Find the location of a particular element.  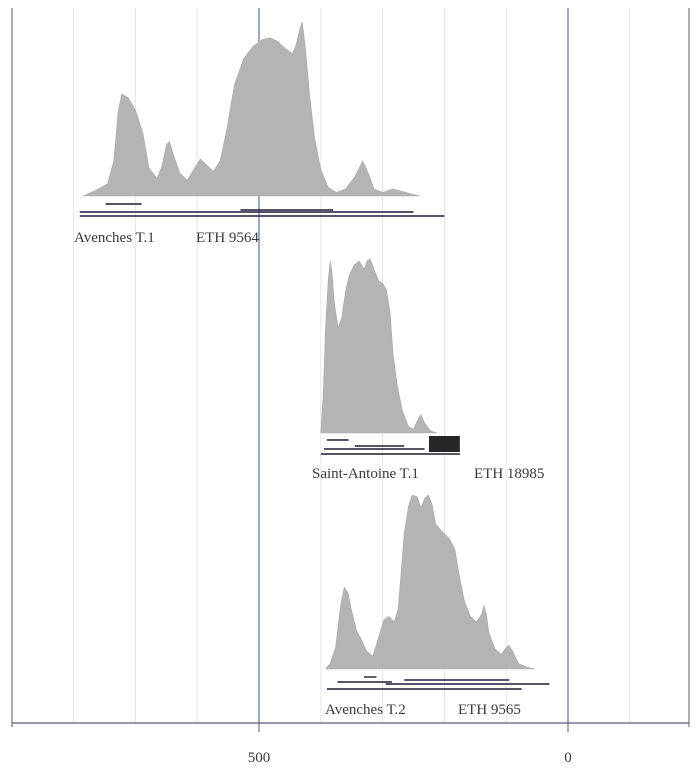

distribution-name-label: Avenches T.2 is located at coordinates (365, 710).